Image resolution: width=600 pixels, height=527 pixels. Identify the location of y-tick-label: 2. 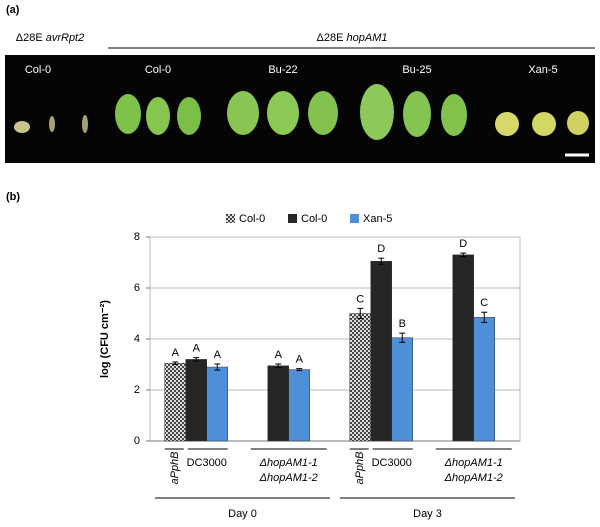
(137, 390).